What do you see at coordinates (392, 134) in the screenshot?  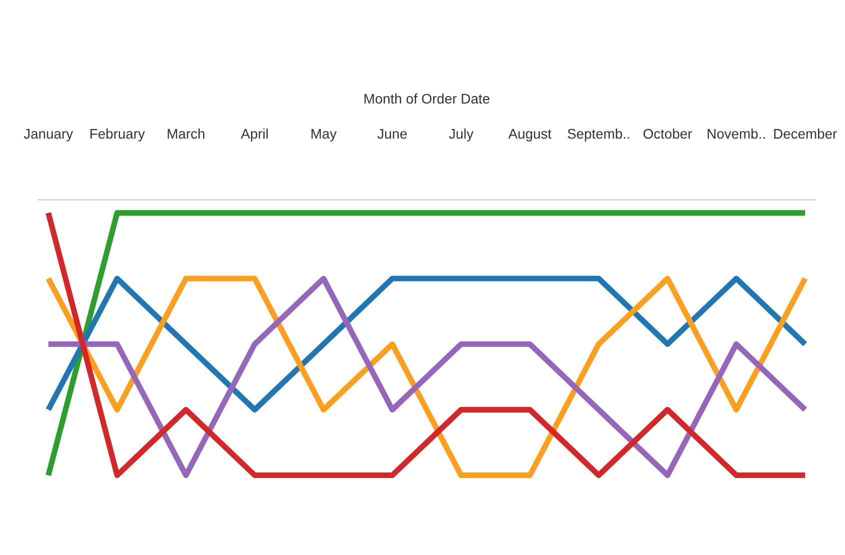 I see `x-tick-label: June` at bounding box center [392, 134].